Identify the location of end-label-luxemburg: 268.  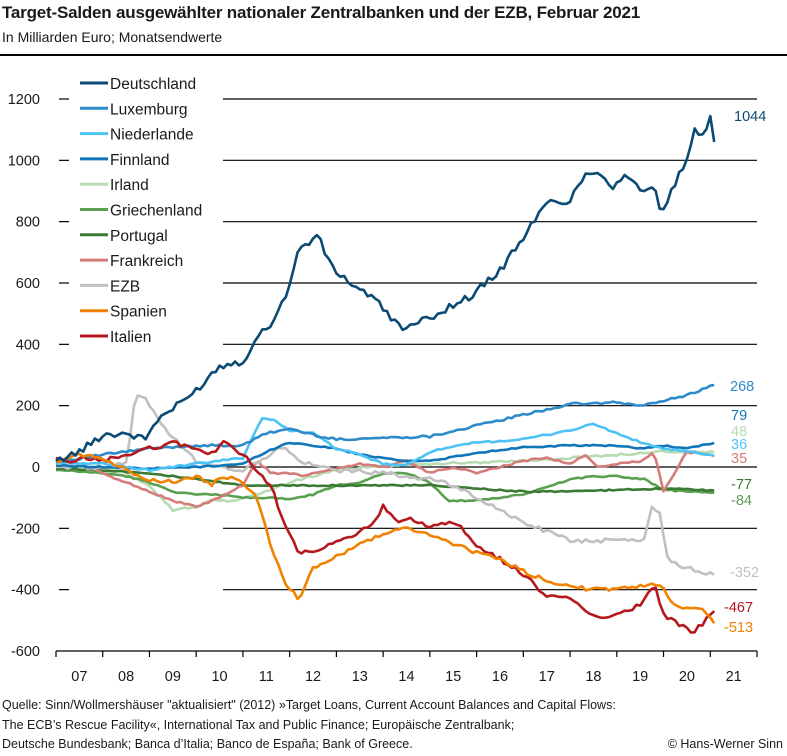
(742, 387).